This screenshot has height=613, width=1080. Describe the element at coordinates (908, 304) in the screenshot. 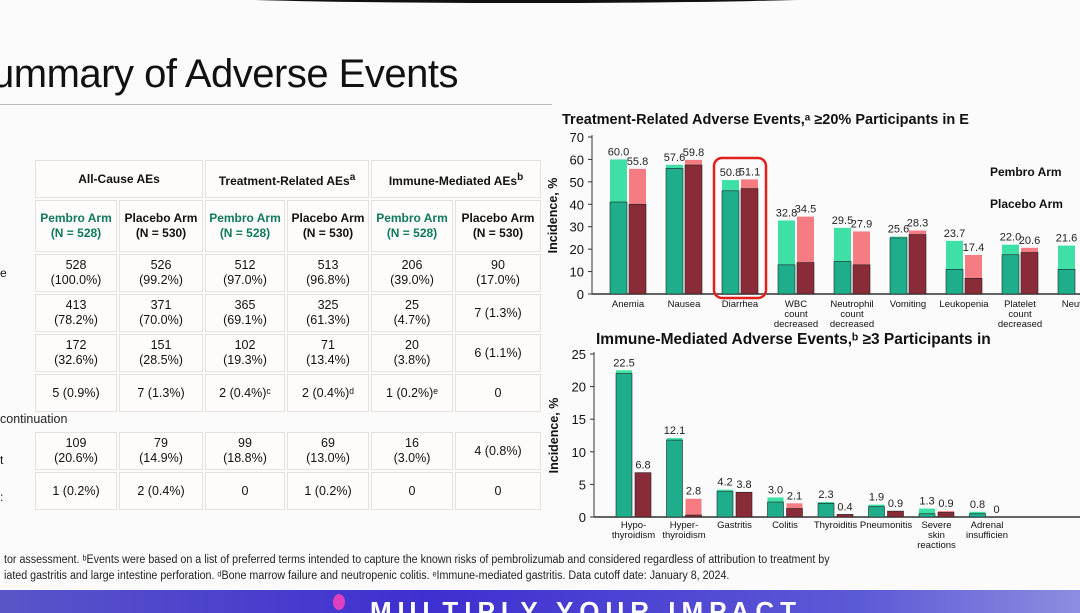

I see `category-label: Vomiting` at that location.